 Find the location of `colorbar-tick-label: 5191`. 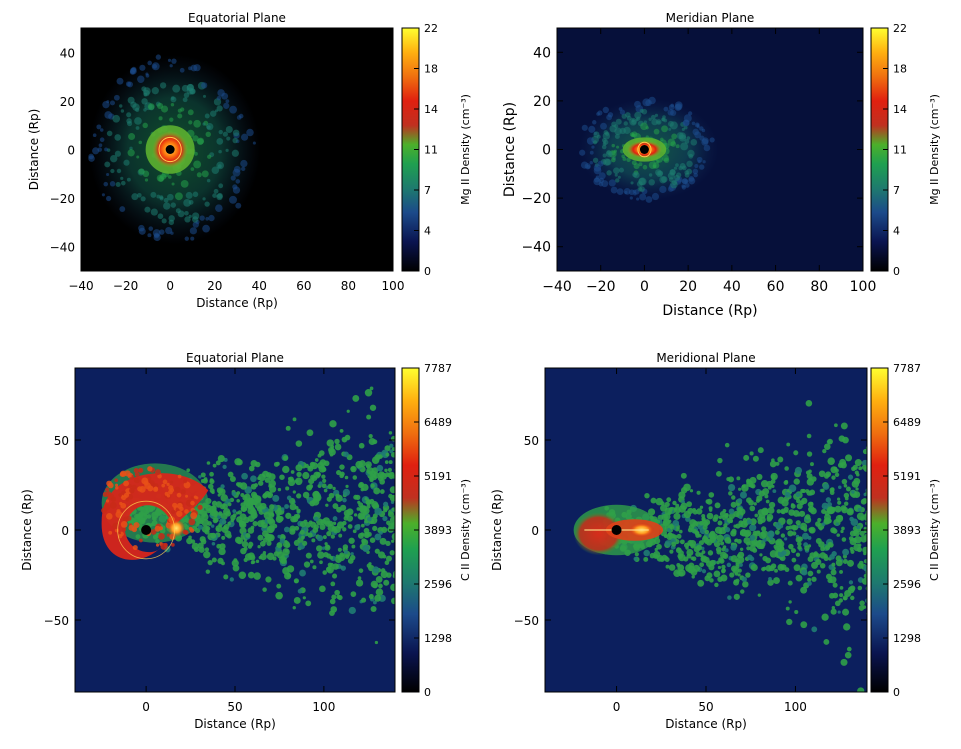

colorbar-tick-label: 5191 is located at coordinates (438, 476).